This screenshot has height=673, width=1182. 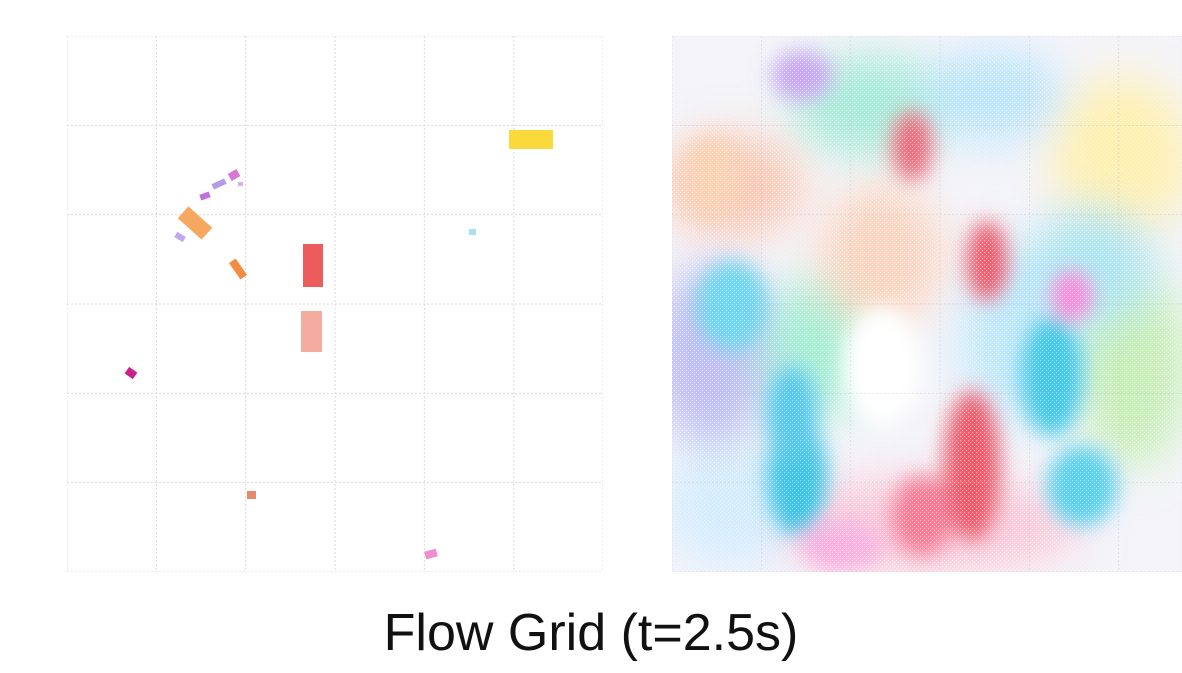 What do you see at coordinates (195, 223) in the screenshot?
I see `particle-orange-block` at bounding box center [195, 223].